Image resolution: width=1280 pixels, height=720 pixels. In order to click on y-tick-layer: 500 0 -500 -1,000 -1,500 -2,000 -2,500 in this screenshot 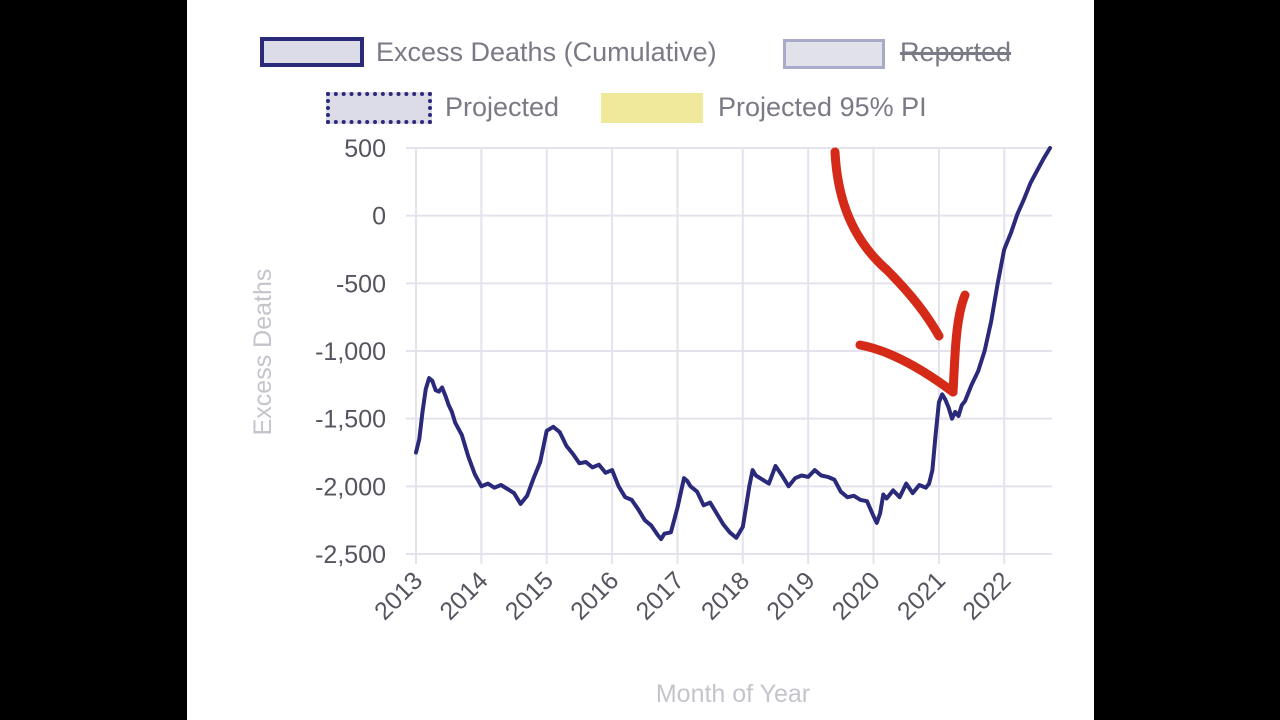, I will do `click(350, 352)`.